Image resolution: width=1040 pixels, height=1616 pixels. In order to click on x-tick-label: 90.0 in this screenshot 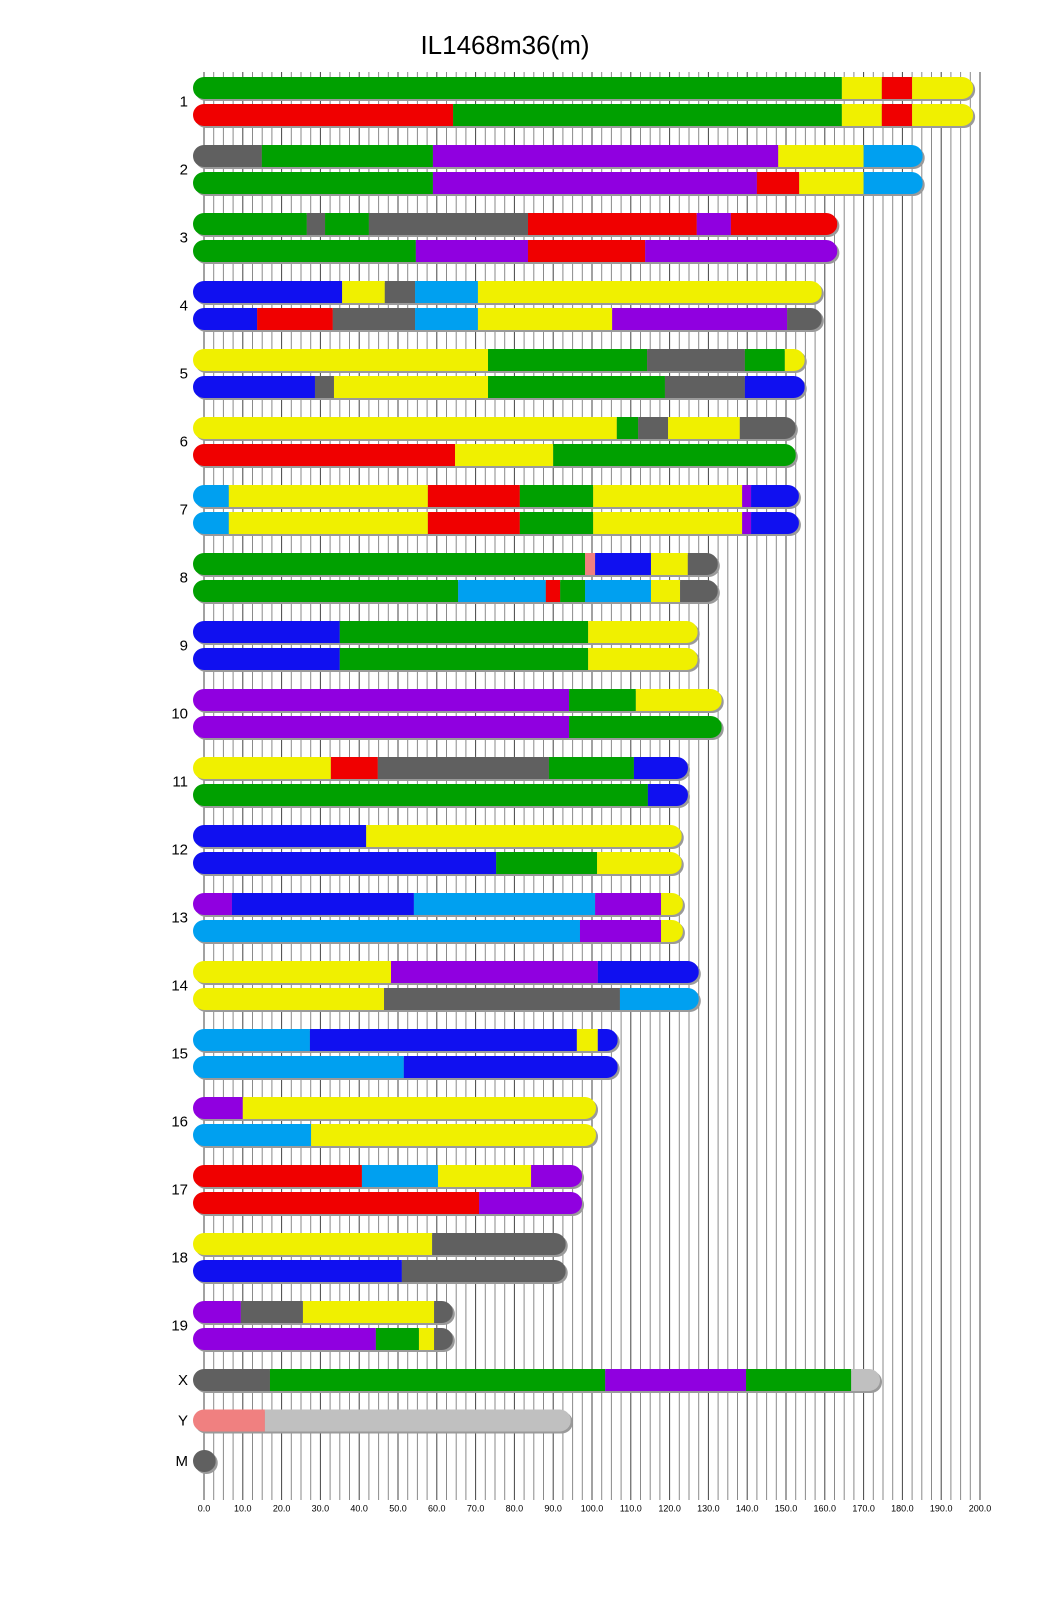, I will do `click(553, 1508)`.